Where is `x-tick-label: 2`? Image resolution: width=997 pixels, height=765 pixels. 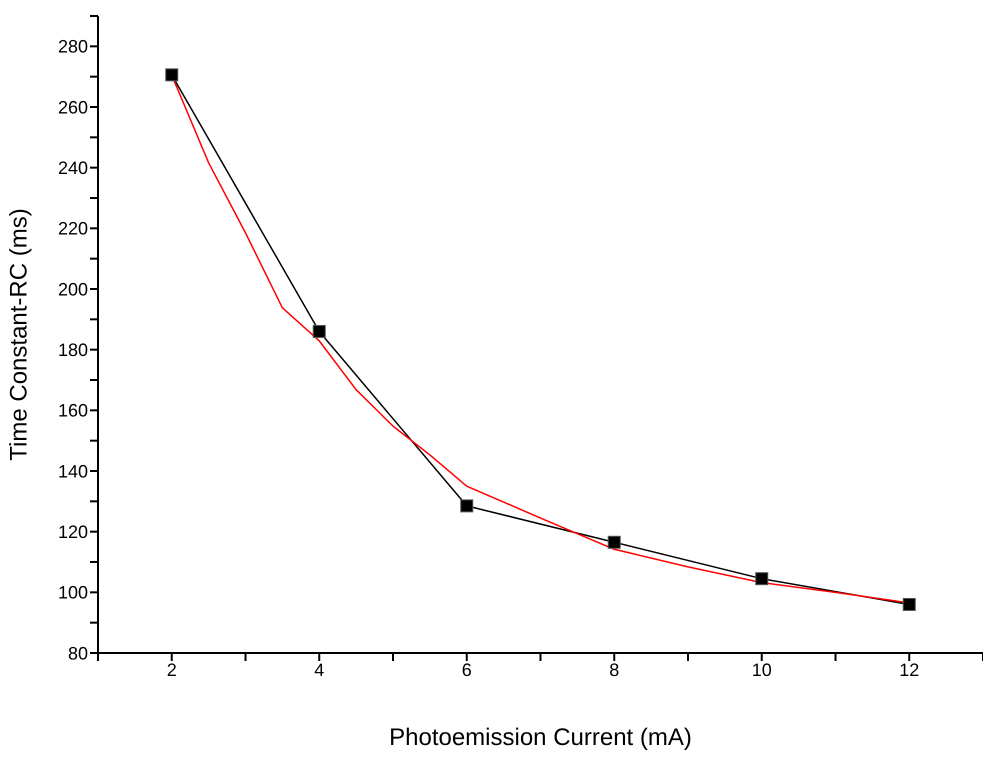 x-tick-label: 2 is located at coordinates (171, 670).